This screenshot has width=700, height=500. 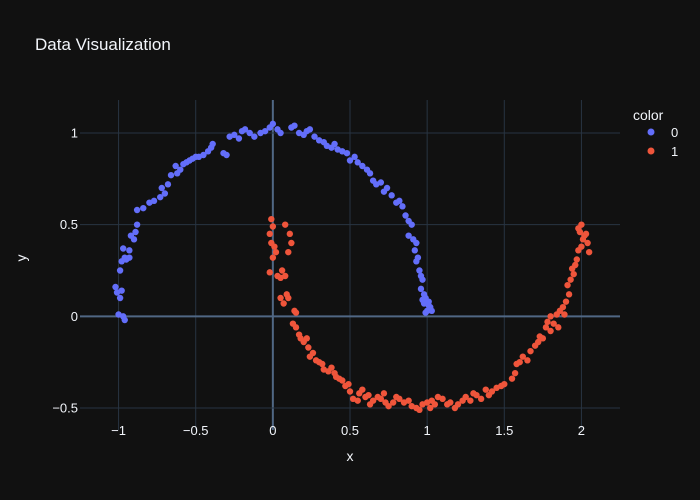 I want to click on legend-label: 1, so click(x=674, y=151).